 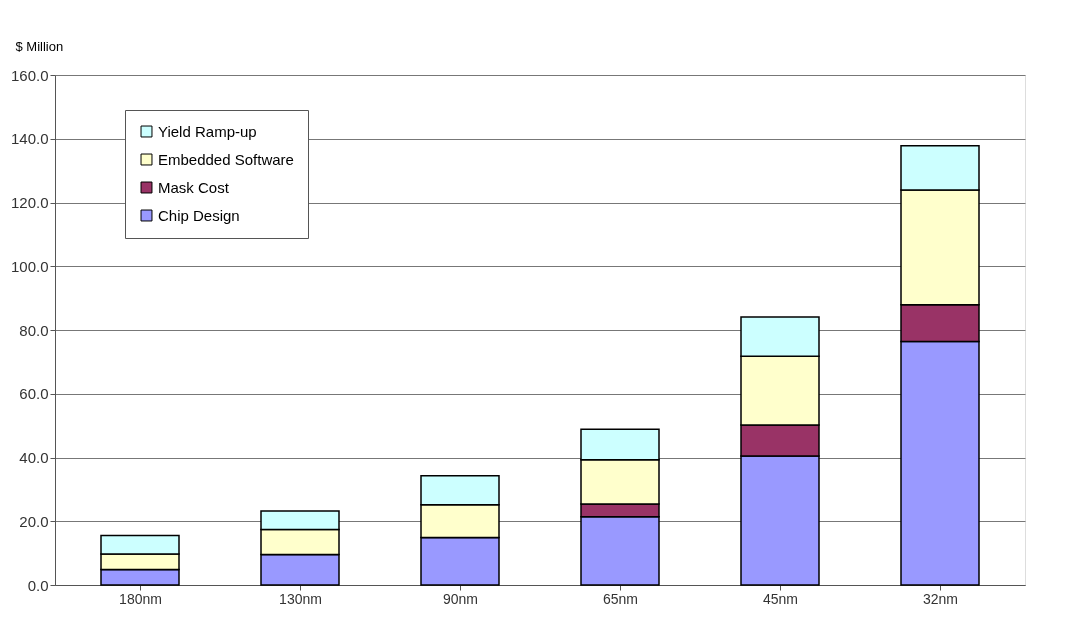 What do you see at coordinates (226, 159) in the screenshot?
I see `legend-label: Embedded Software` at bounding box center [226, 159].